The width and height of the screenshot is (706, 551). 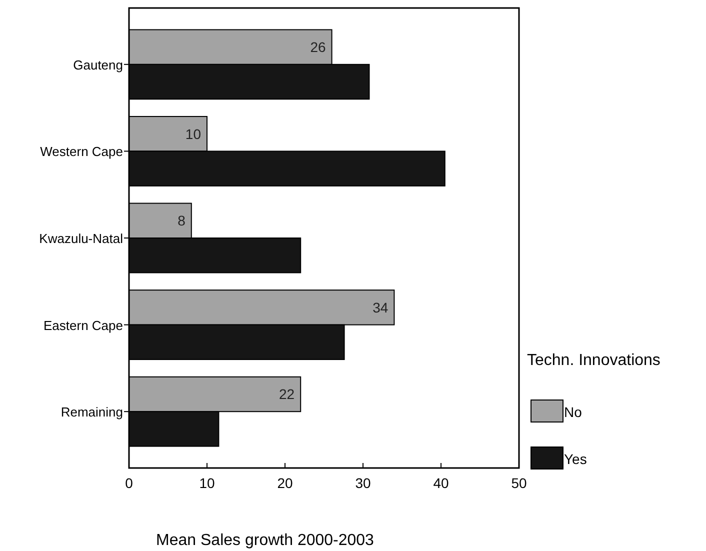 What do you see at coordinates (380, 307) in the screenshot?
I see `data-label: 34` at bounding box center [380, 307].